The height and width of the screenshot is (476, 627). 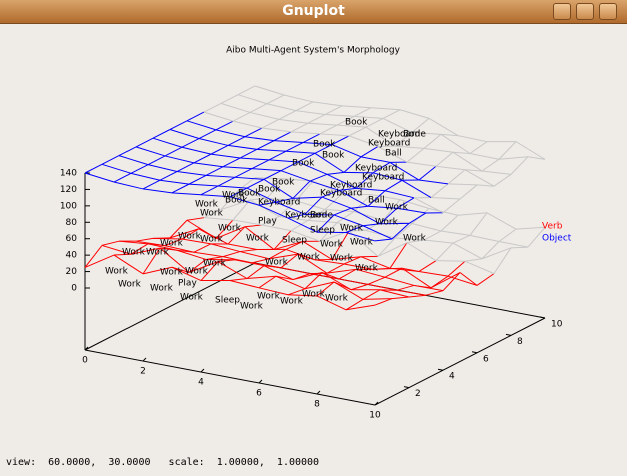 What do you see at coordinates (74, 289) in the screenshot?
I see `z-tick-label: 0` at bounding box center [74, 289].